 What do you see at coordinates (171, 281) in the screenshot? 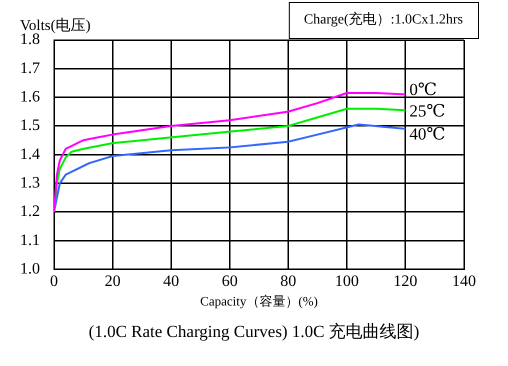
I see `x-tick-label: 40` at bounding box center [171, 281].